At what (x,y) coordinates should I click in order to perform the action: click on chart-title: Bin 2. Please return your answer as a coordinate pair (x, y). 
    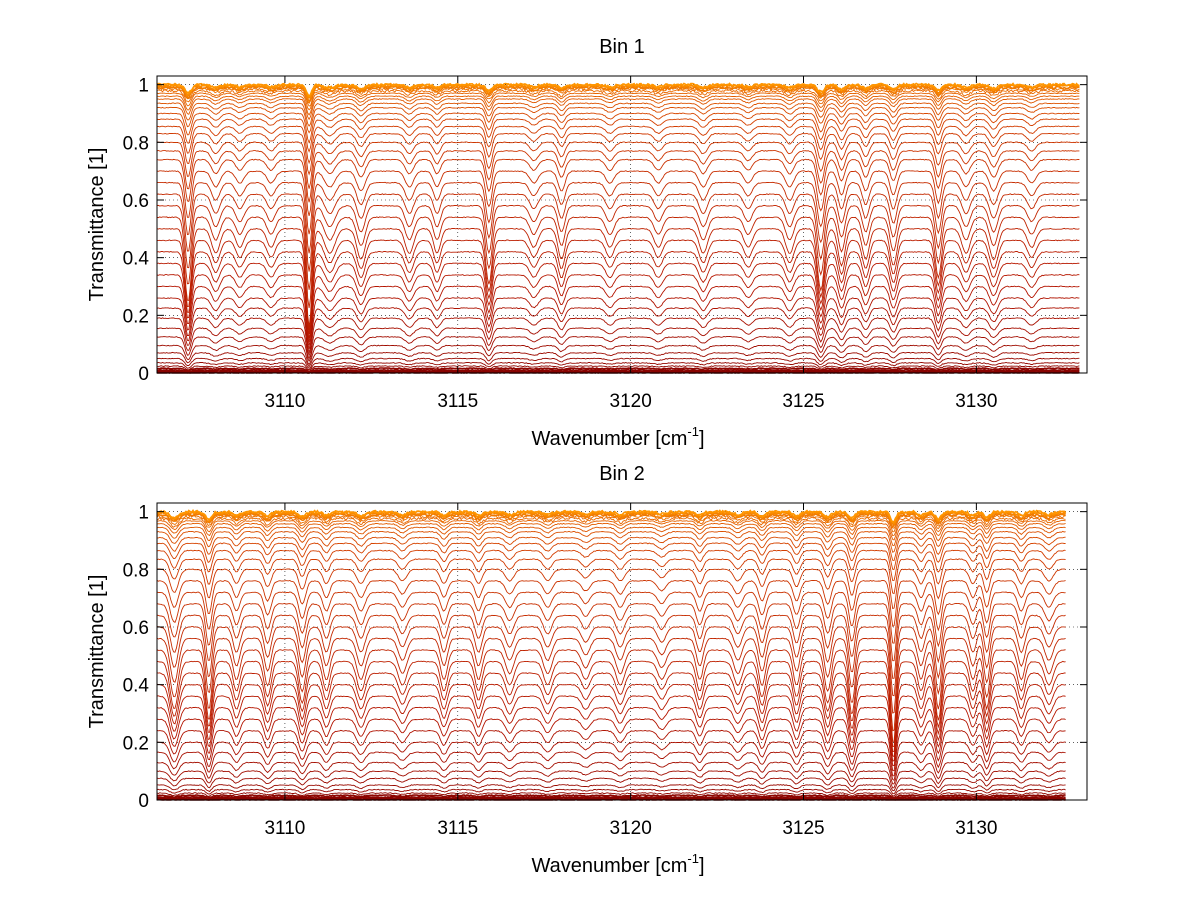
    Looking at the image, I should click on (622, 474).